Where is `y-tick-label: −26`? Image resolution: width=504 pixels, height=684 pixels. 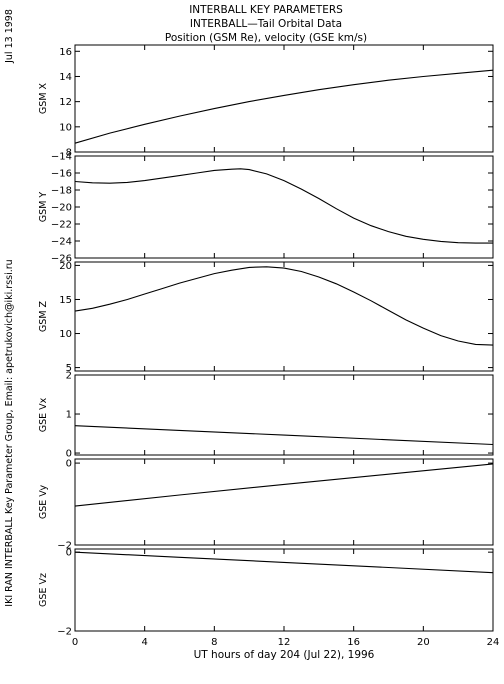 y-tick-label: −26 is located at coordinates (61, 259).